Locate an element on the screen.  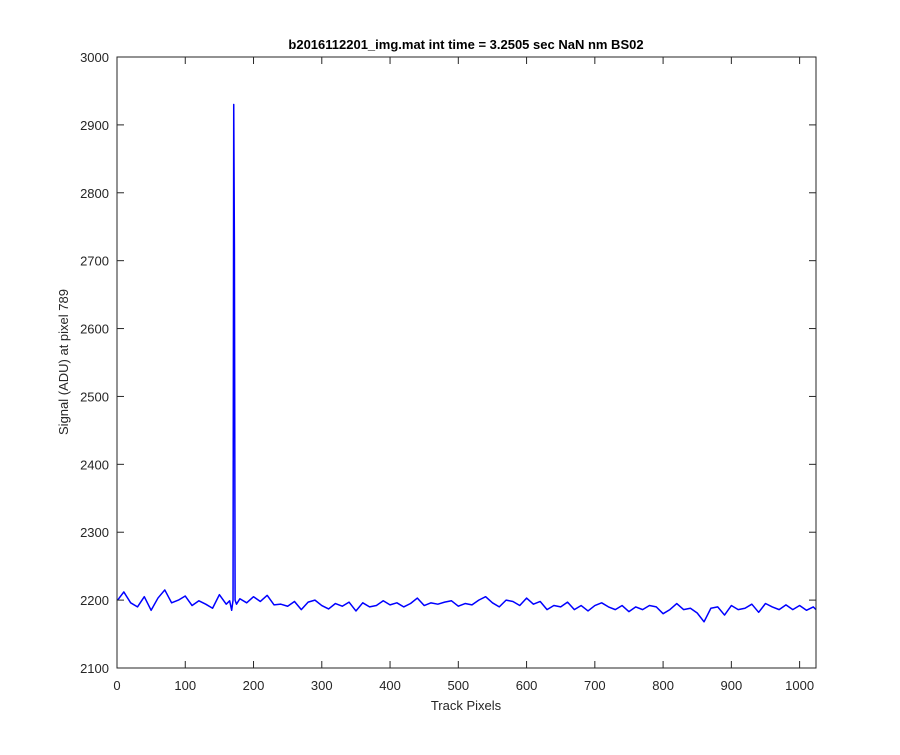
x-tick-label: 600 is located at coordinates (527, 685).